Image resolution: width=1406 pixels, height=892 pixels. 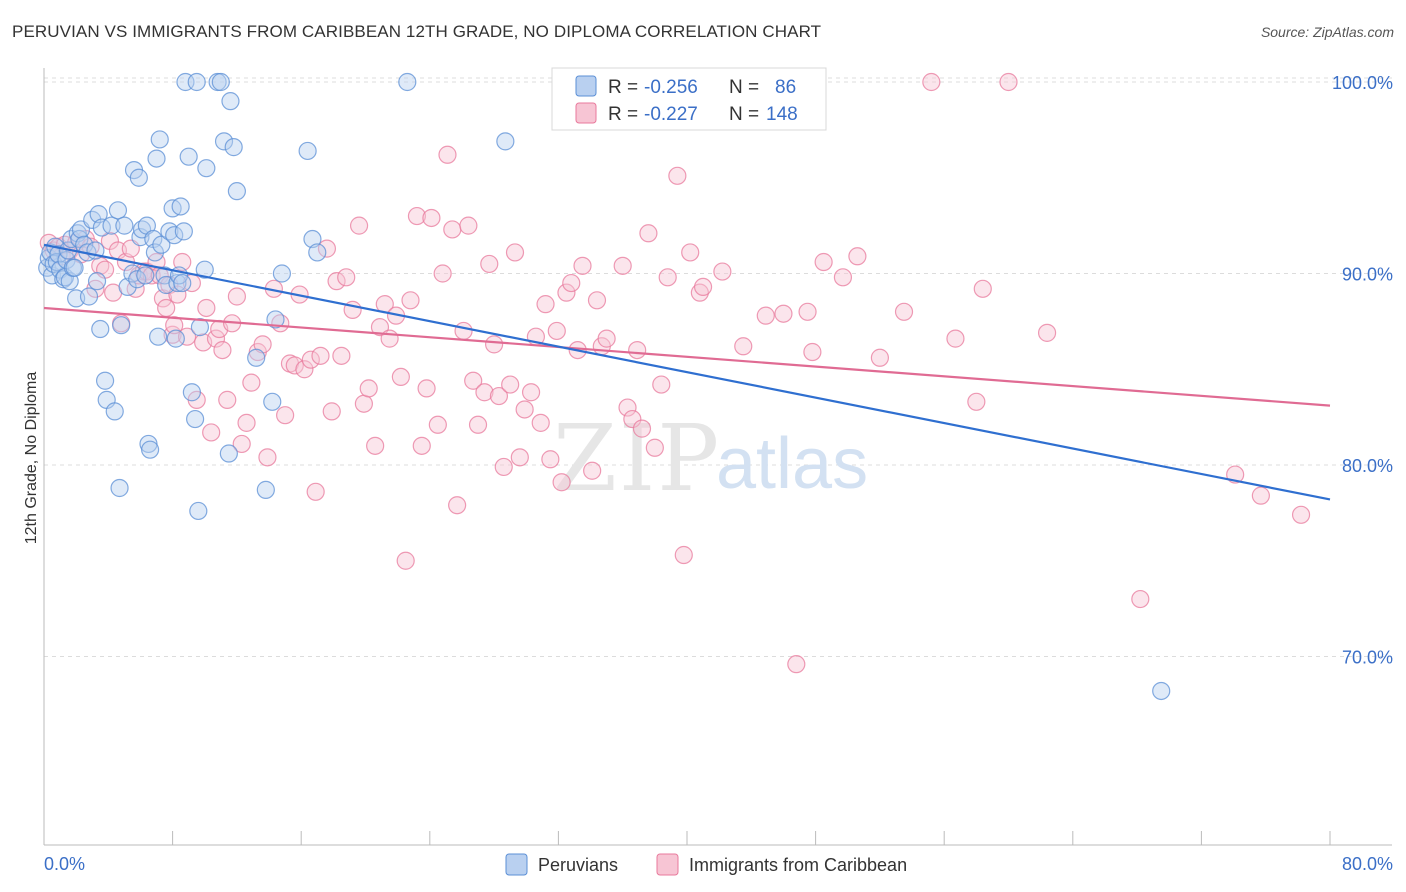 I want to click on source-label: Source: ZipAtlas.com, so click(x=1327, y=32).